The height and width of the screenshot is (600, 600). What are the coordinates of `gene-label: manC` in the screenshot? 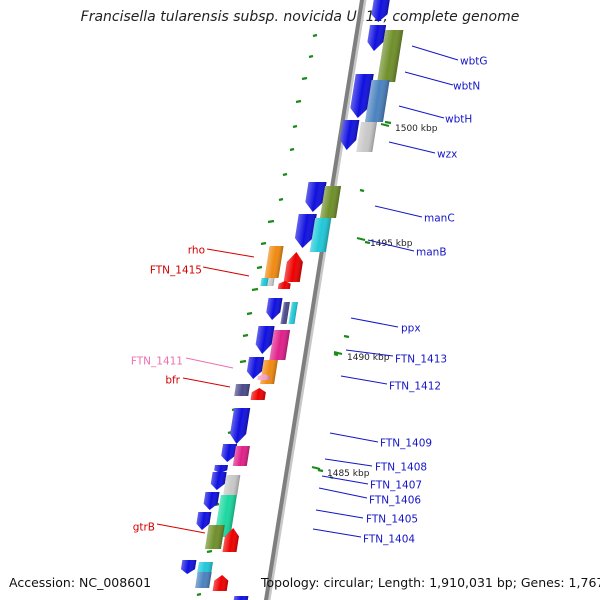 It's located at (439, 219).